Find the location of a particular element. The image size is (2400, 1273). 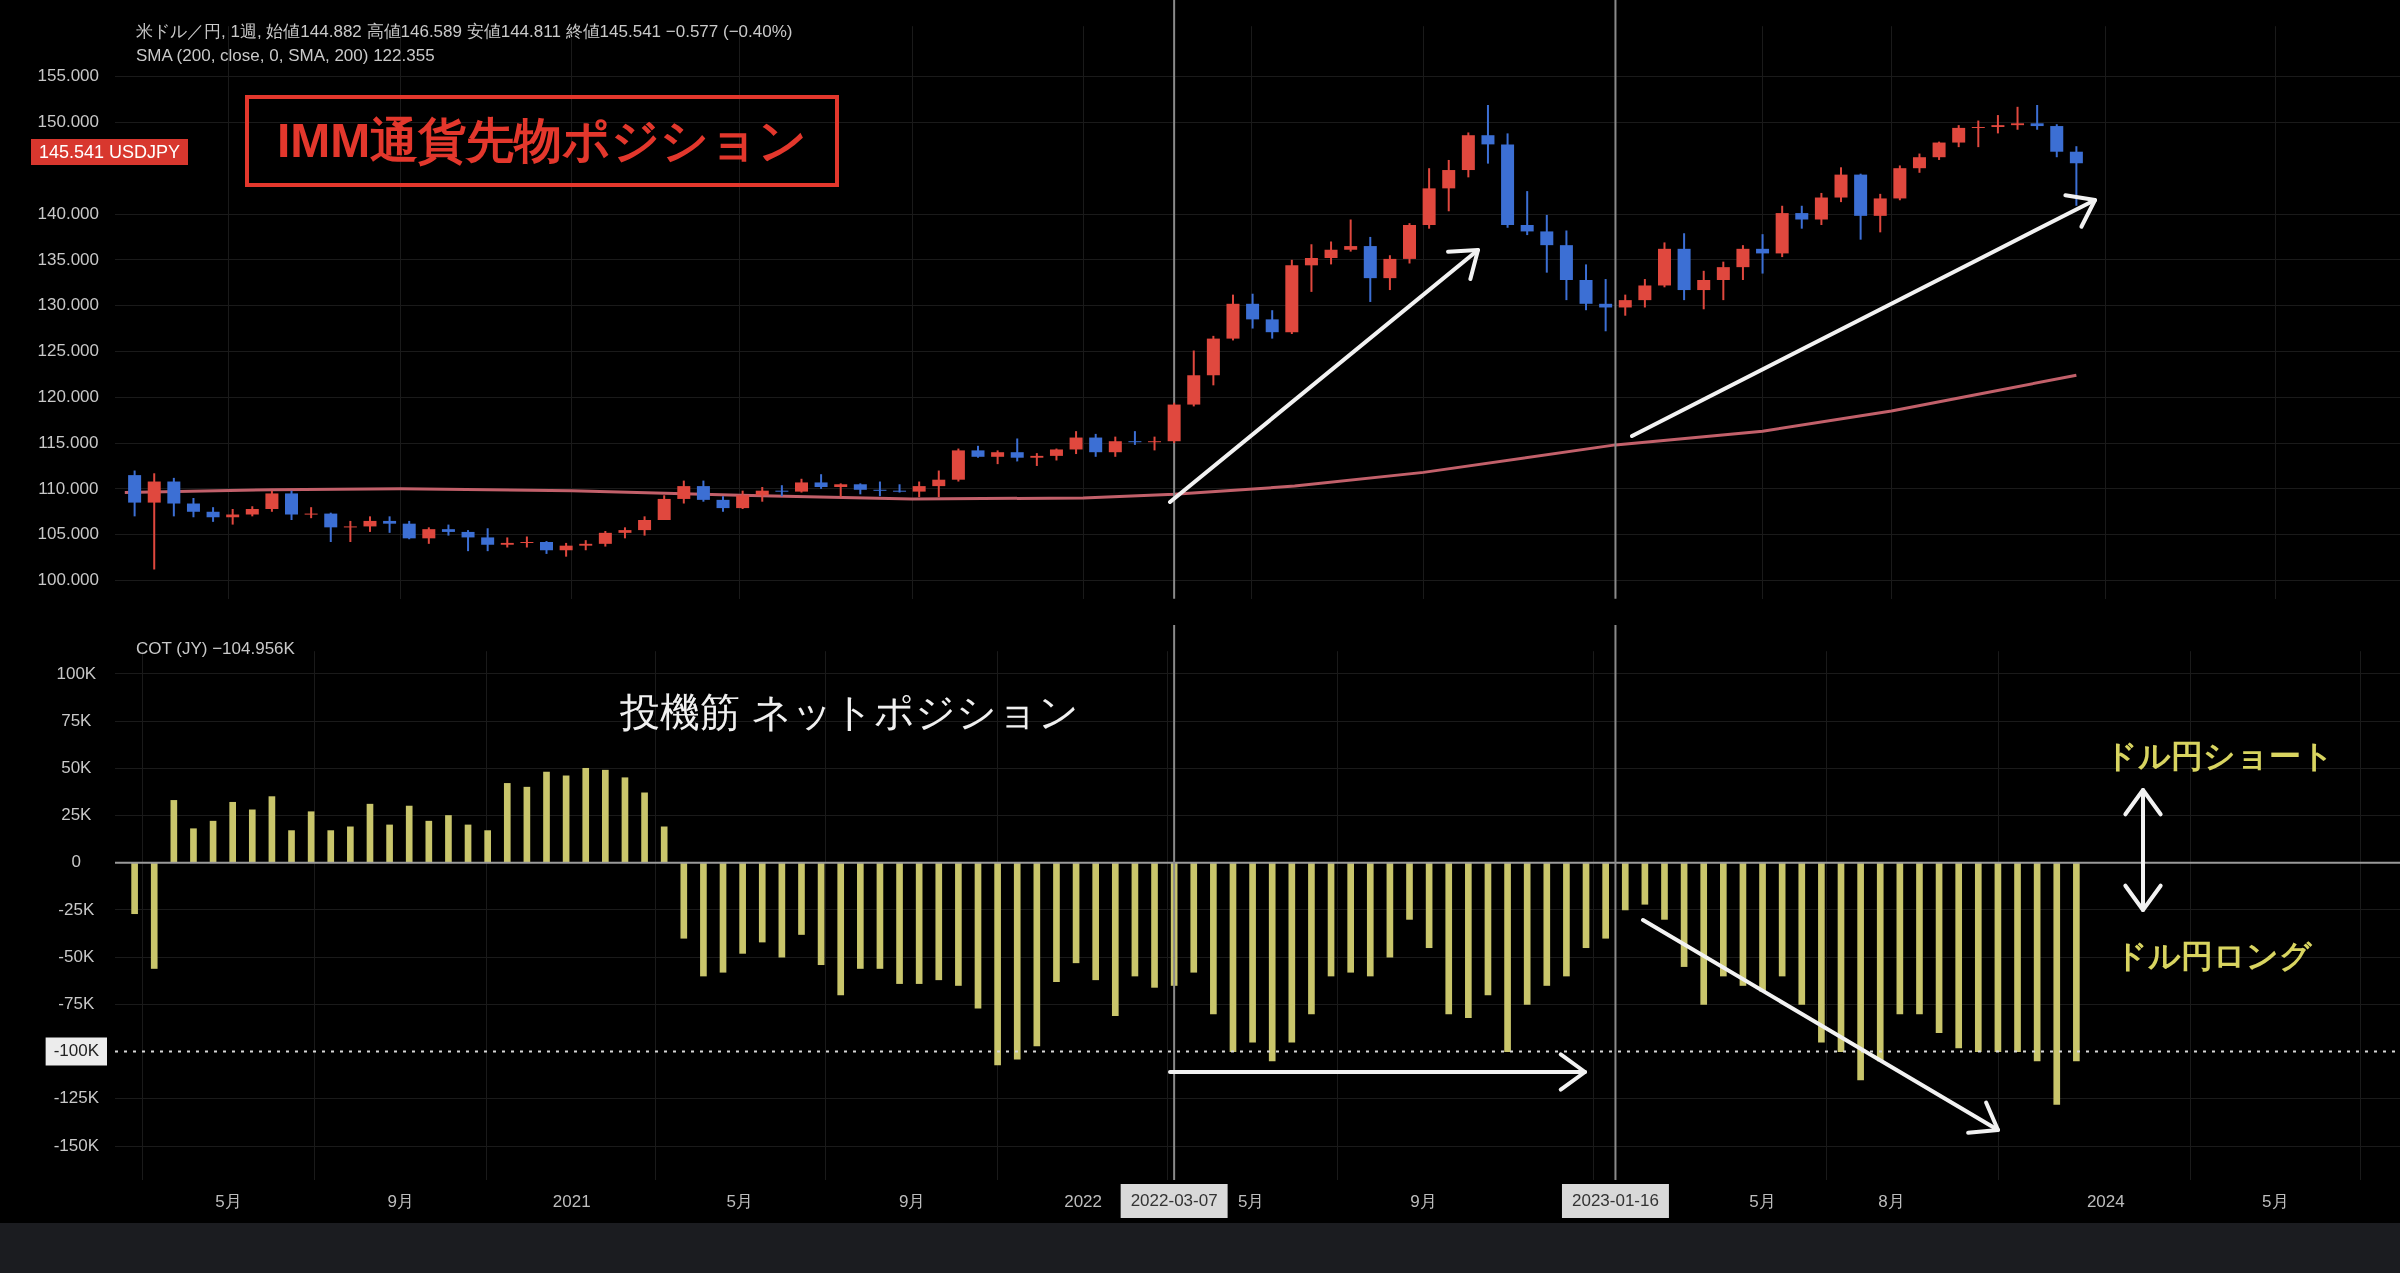

annotation: SMA (200, close, 0, SMA, 200) 122.355 is located at coordinates (285, 56).